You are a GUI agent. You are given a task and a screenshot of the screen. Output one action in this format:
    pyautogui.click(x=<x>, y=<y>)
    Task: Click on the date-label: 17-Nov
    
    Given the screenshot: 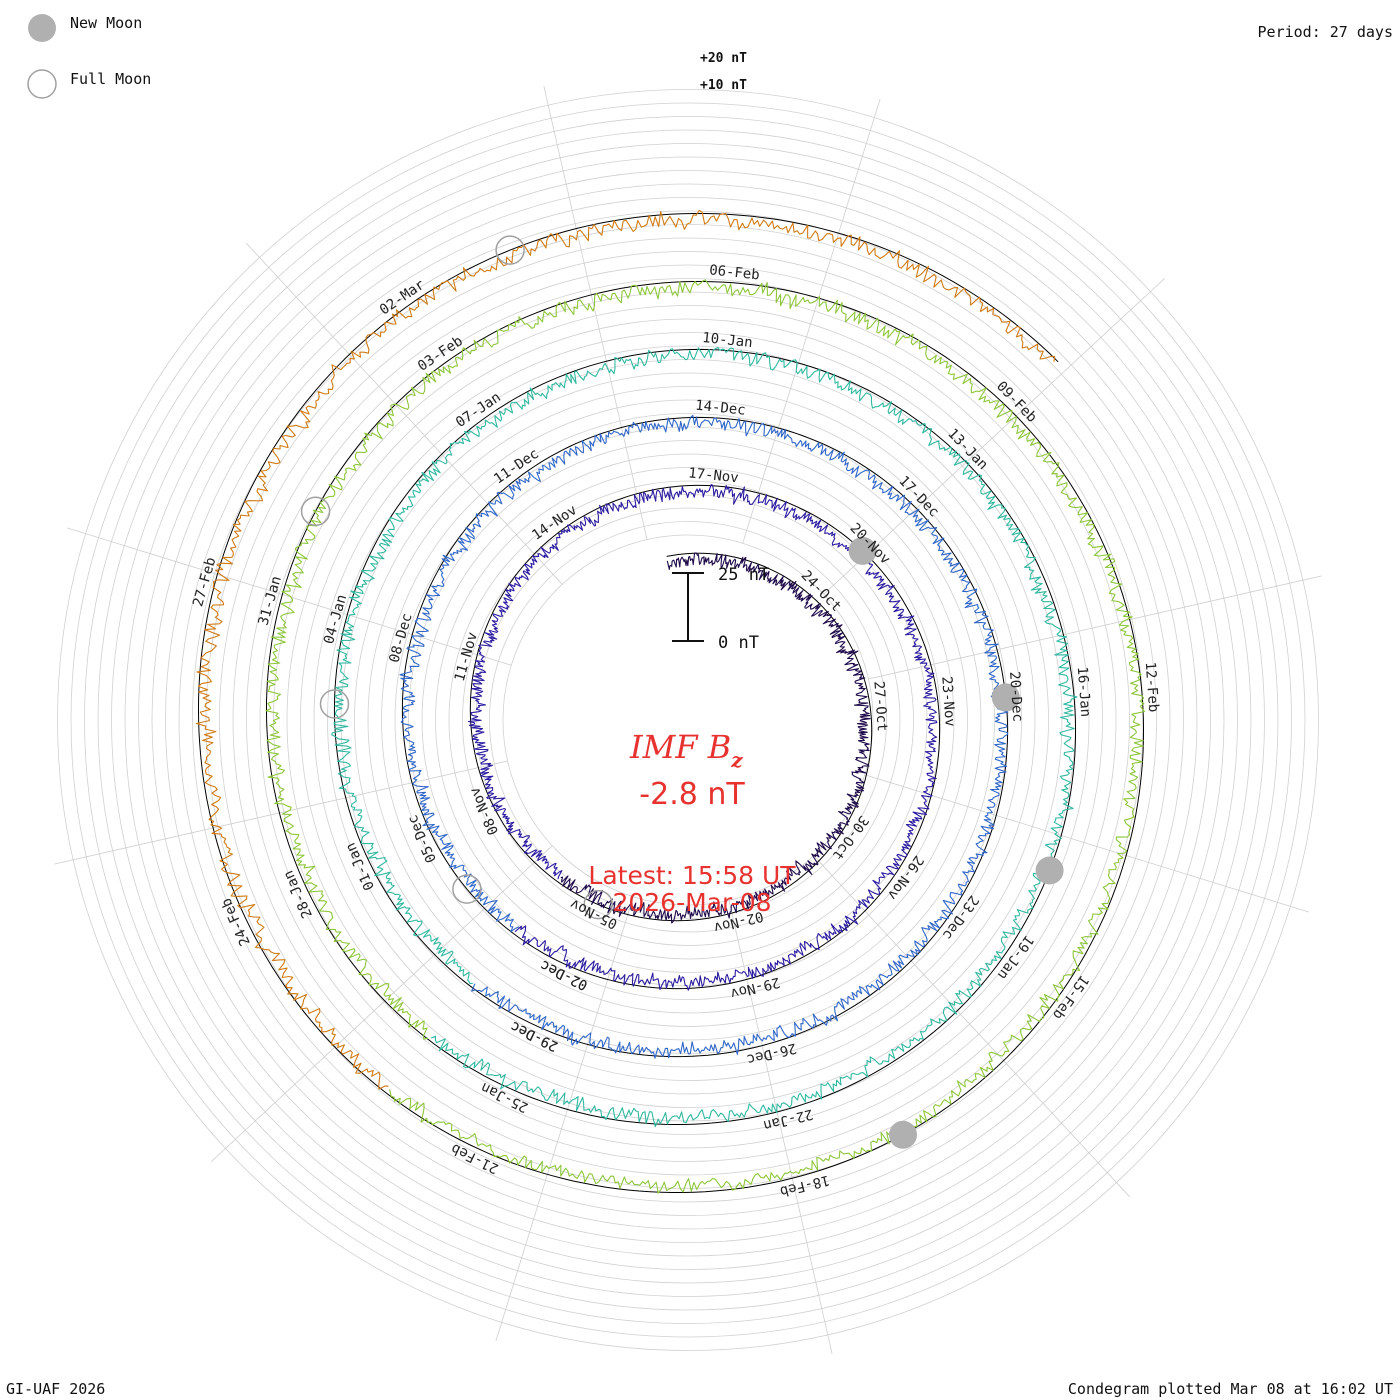 What is the action you would take?
    pyautogui.click(x=713, y=475)
    